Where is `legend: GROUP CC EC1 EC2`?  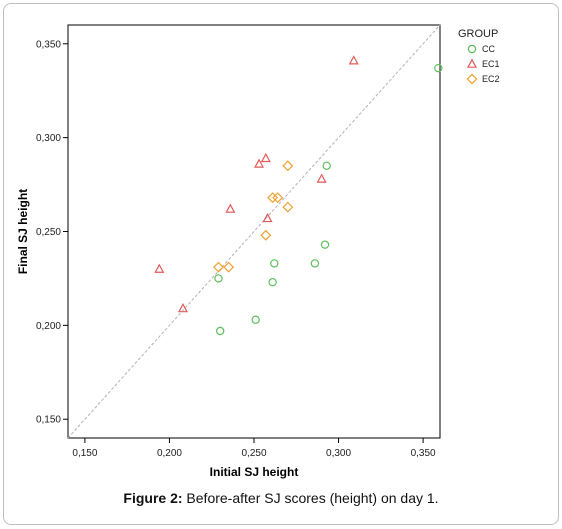 legend: GROUP CC EC1 EC2 is located at coordinates (479, 56).